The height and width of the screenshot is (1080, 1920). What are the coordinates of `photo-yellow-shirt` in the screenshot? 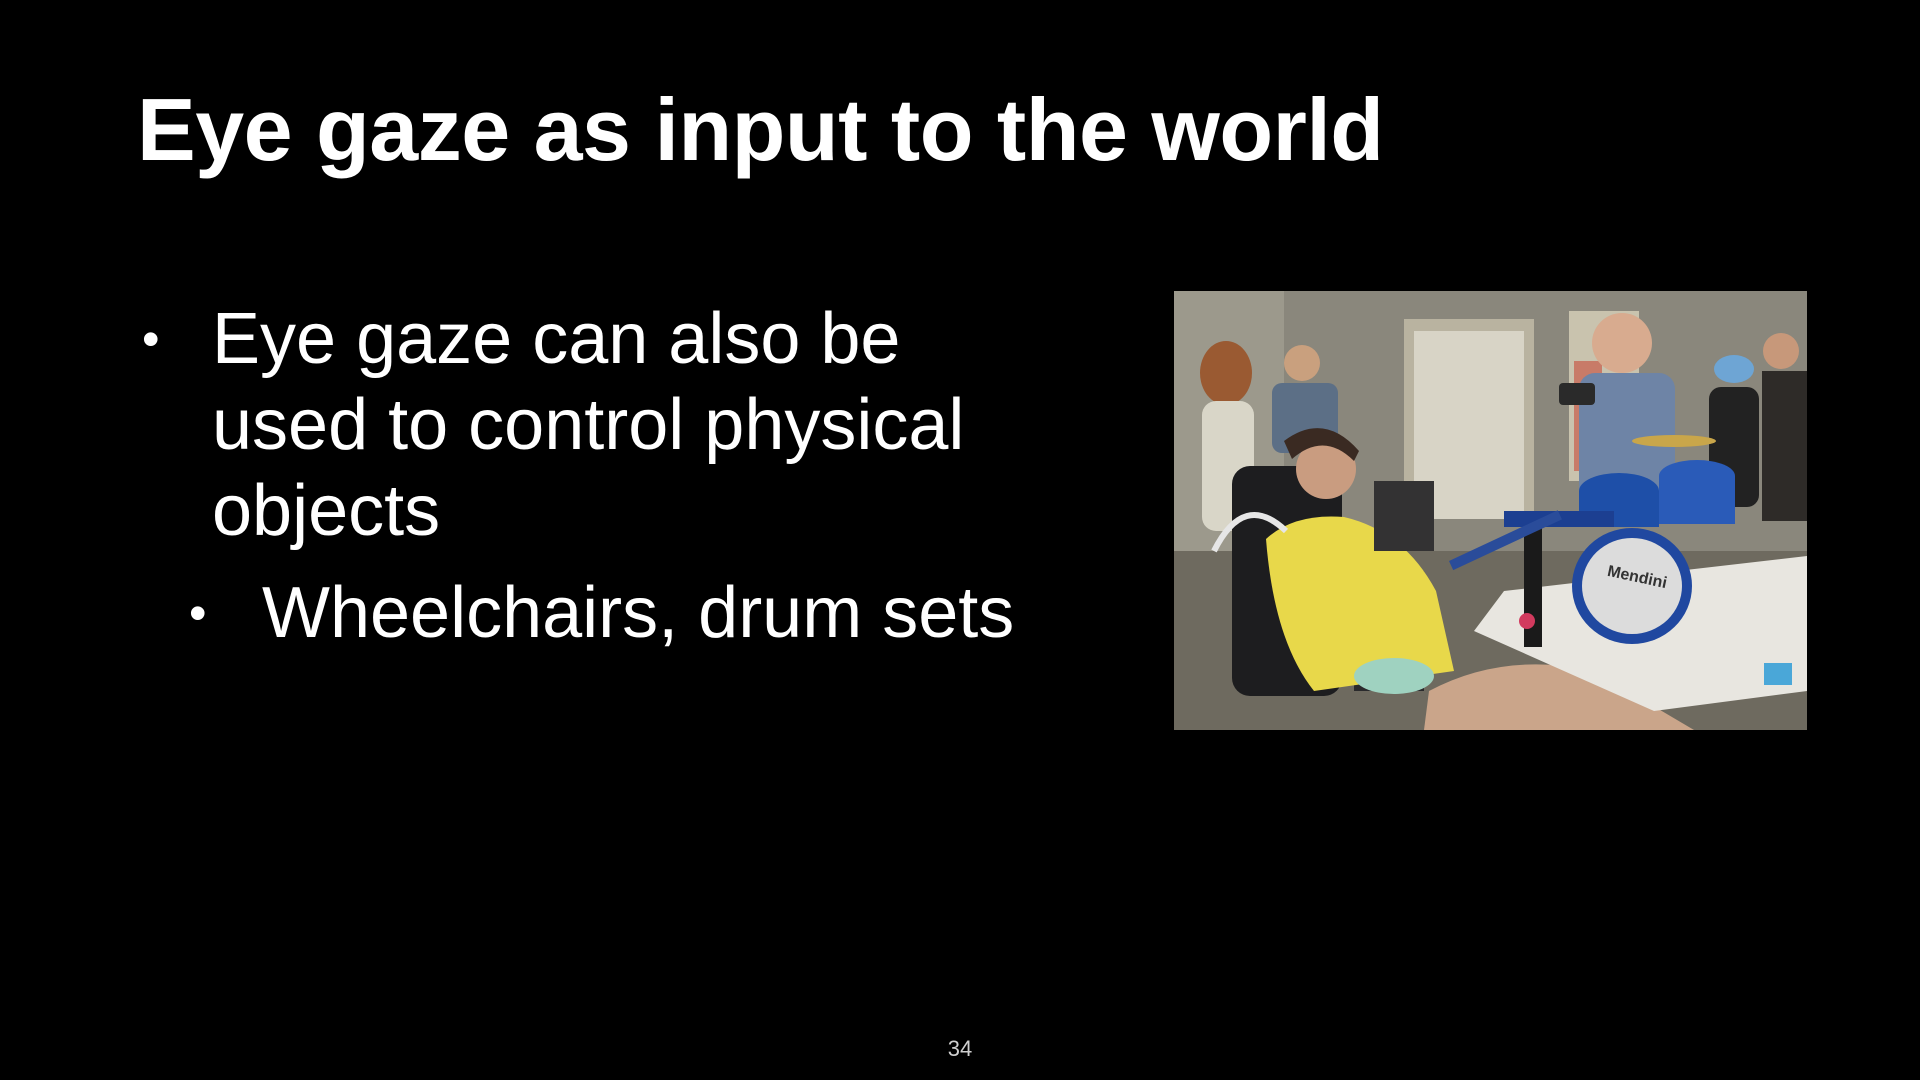 It's located at (1360, 603).